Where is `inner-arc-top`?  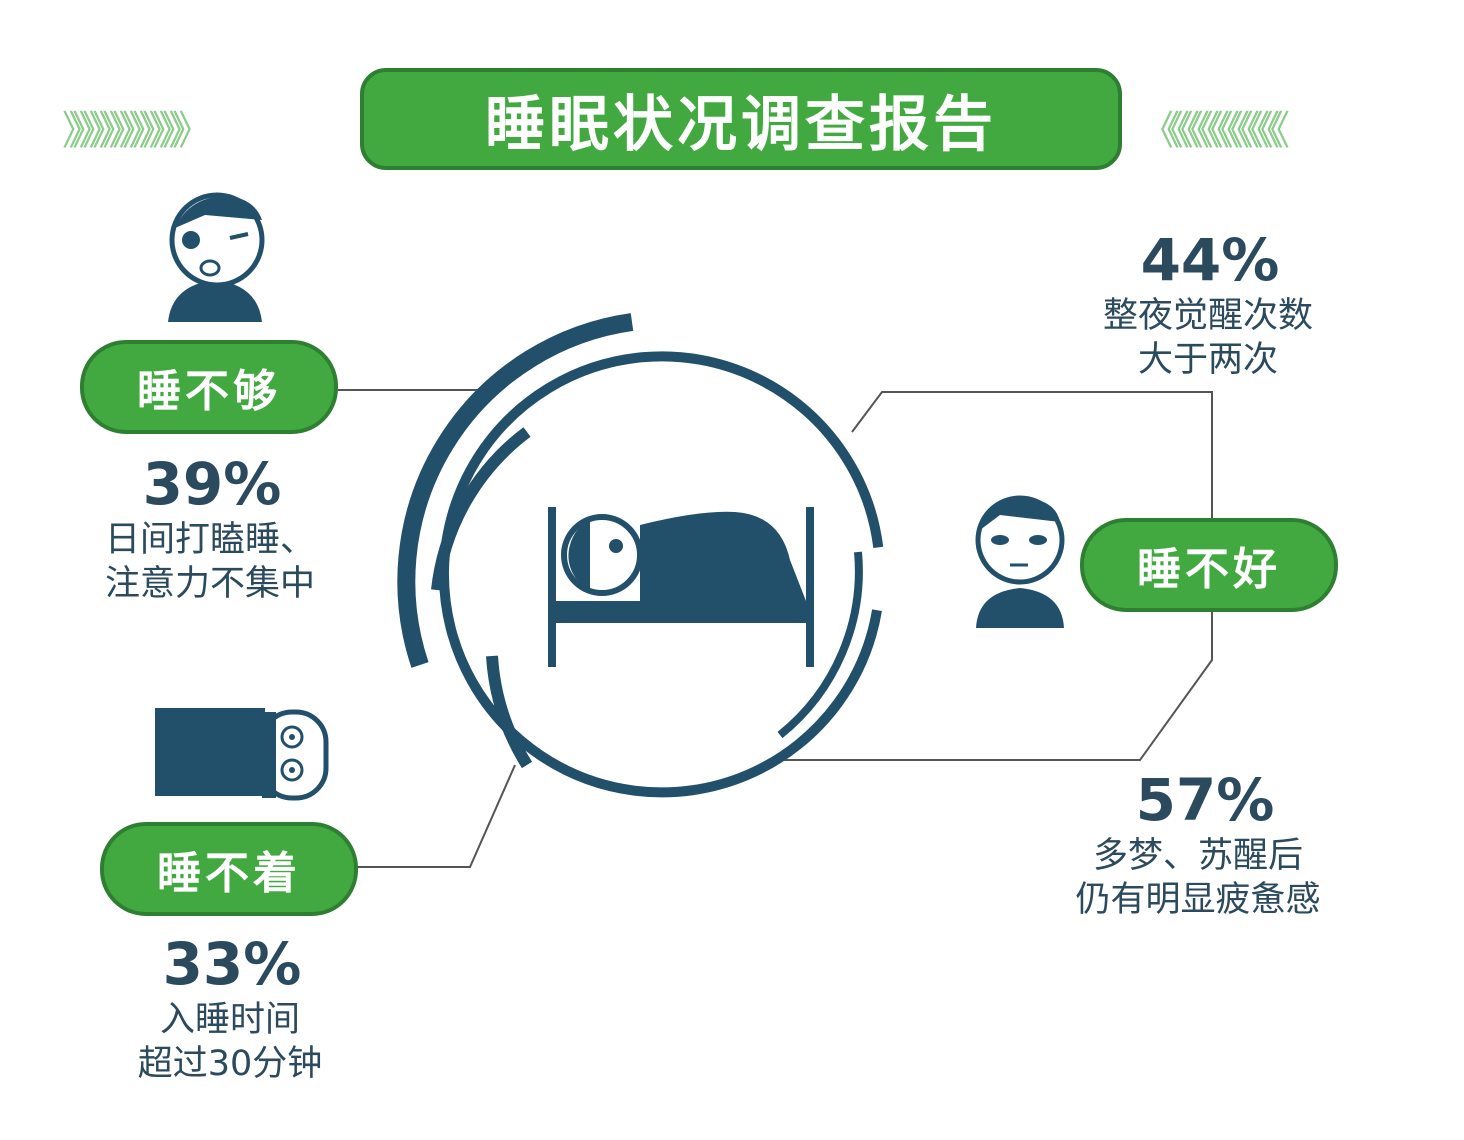 inner-arc-top is located at coordinates (481, 509).